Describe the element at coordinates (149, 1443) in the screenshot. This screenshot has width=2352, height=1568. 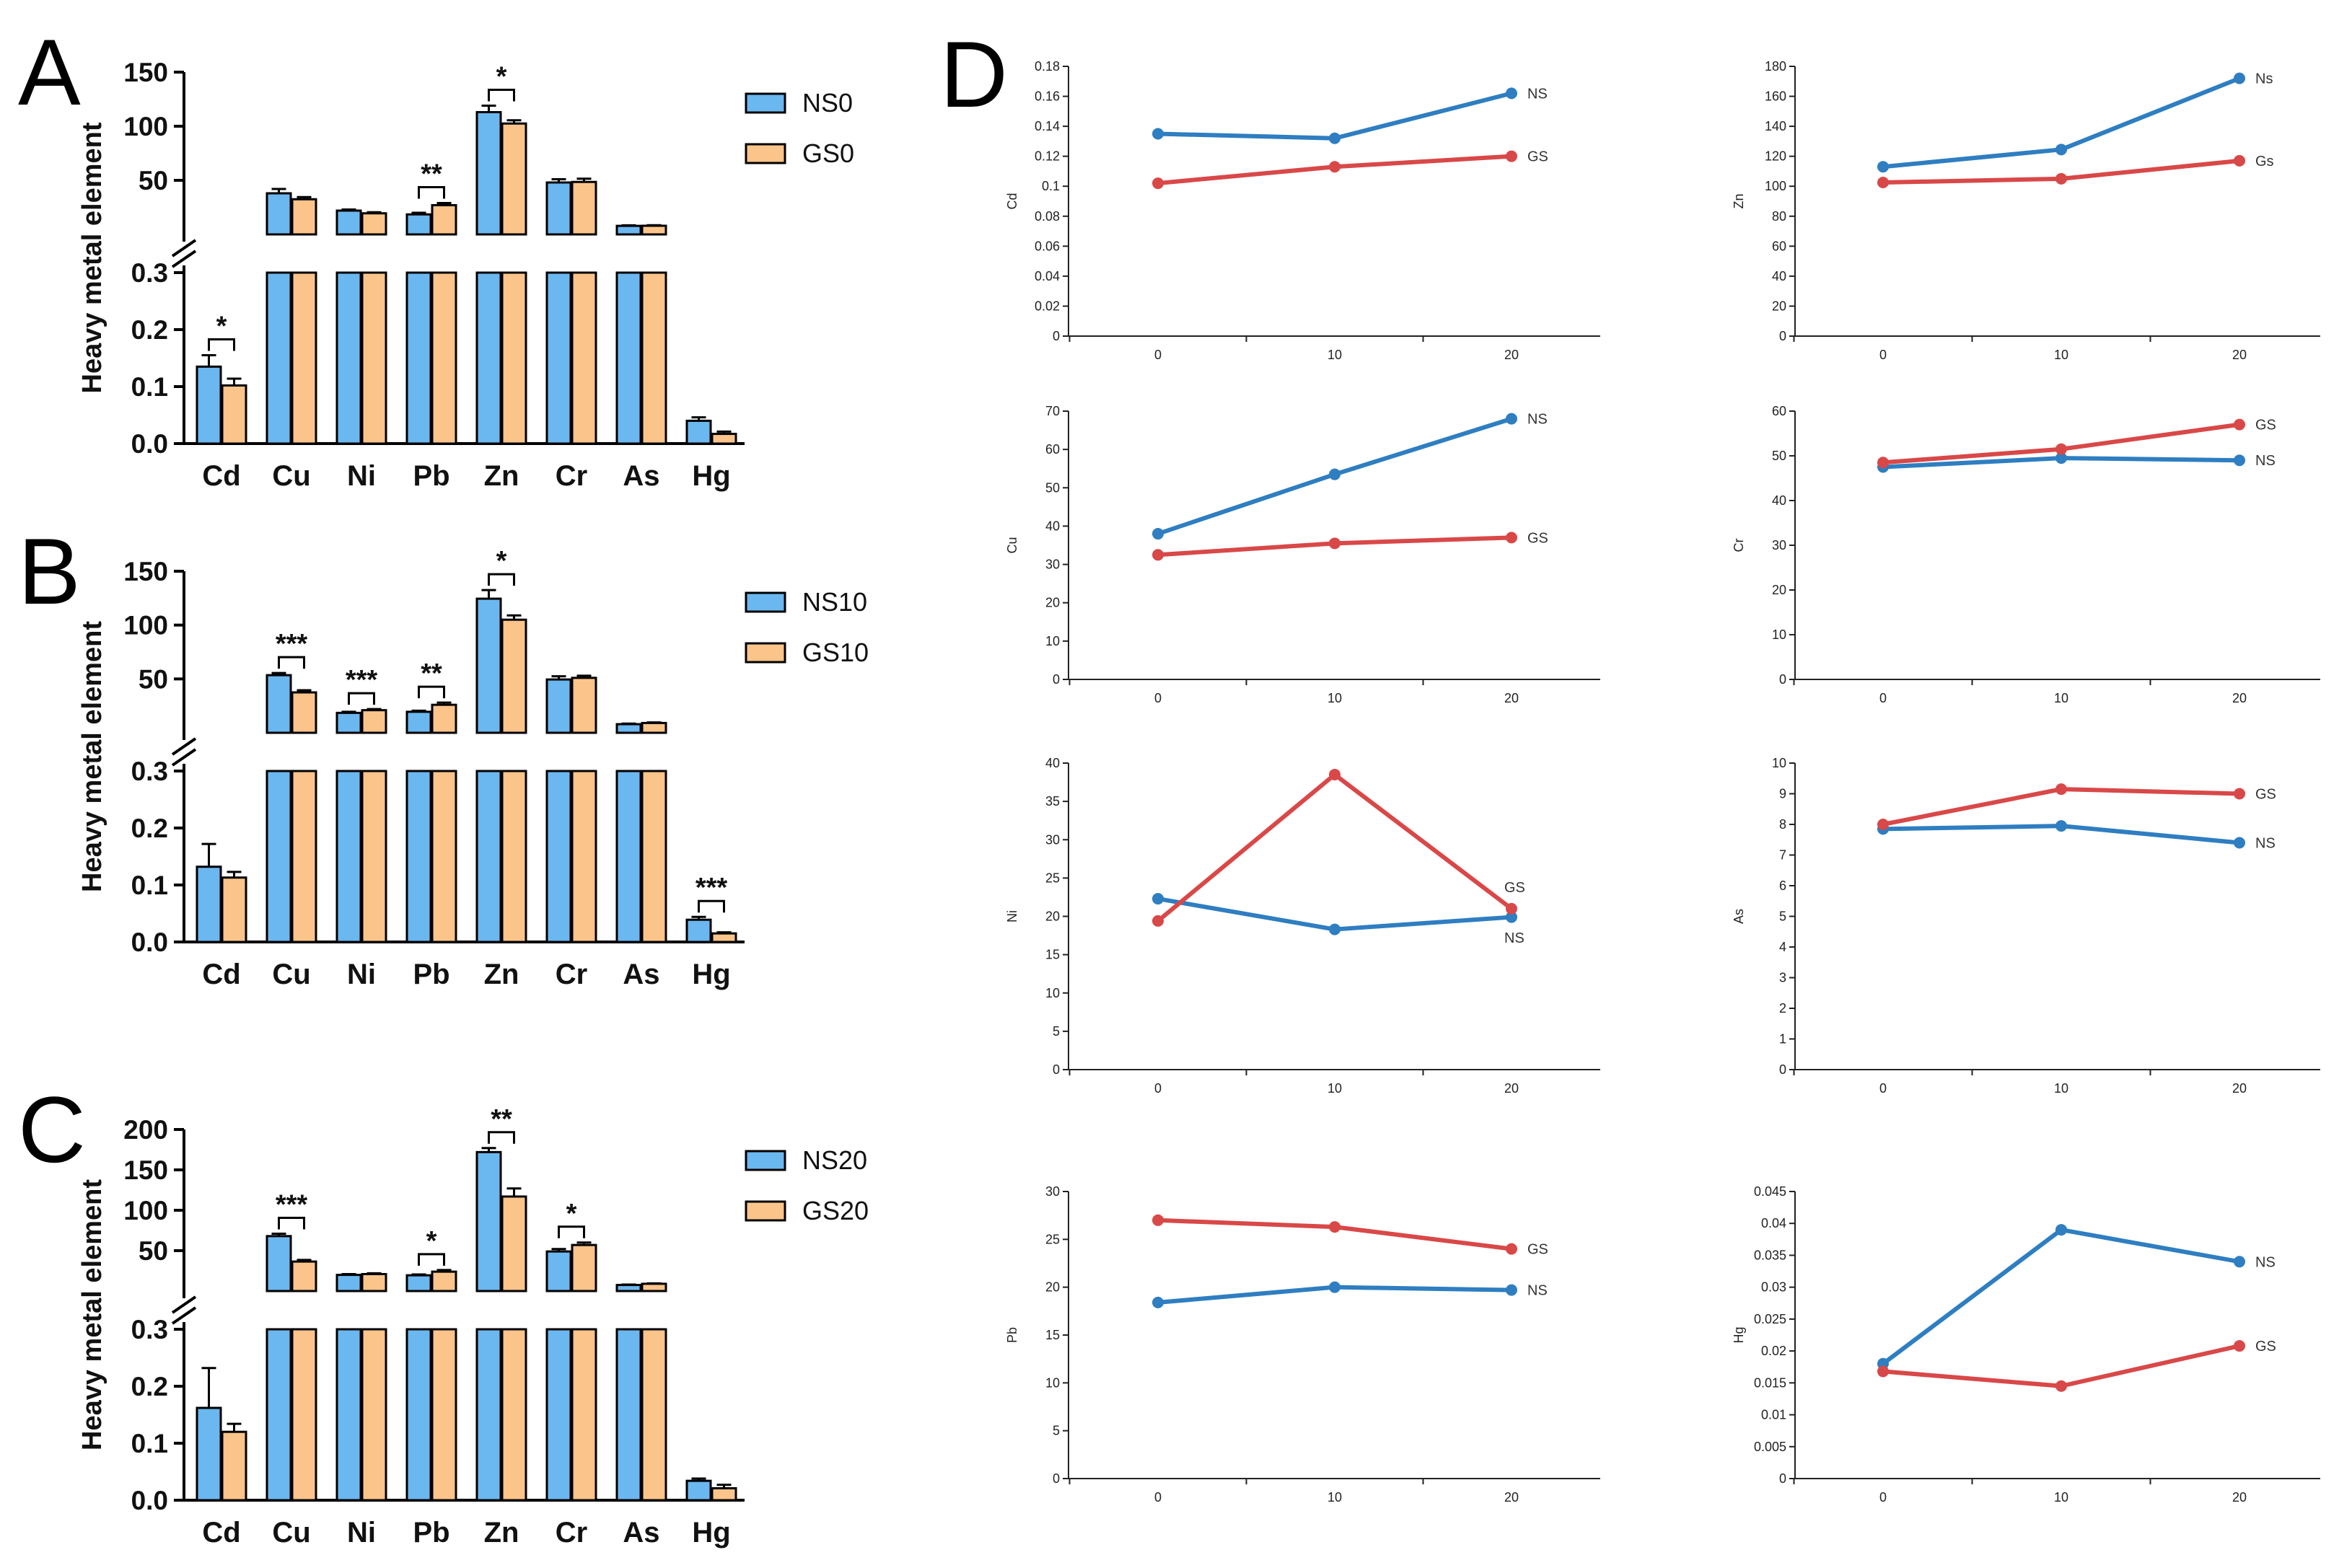
I see `y-tick-label: 0.1` at that location.